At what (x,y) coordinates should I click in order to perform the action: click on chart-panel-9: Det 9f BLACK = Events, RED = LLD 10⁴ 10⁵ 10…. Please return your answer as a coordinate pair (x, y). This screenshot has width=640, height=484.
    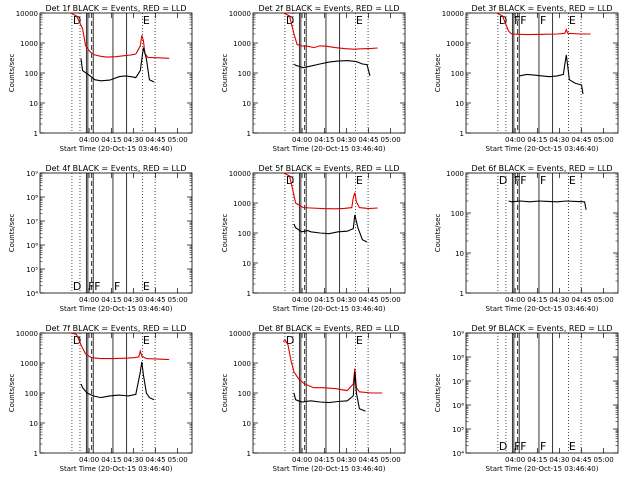
    Looking at the image, I should click on (526, 398).